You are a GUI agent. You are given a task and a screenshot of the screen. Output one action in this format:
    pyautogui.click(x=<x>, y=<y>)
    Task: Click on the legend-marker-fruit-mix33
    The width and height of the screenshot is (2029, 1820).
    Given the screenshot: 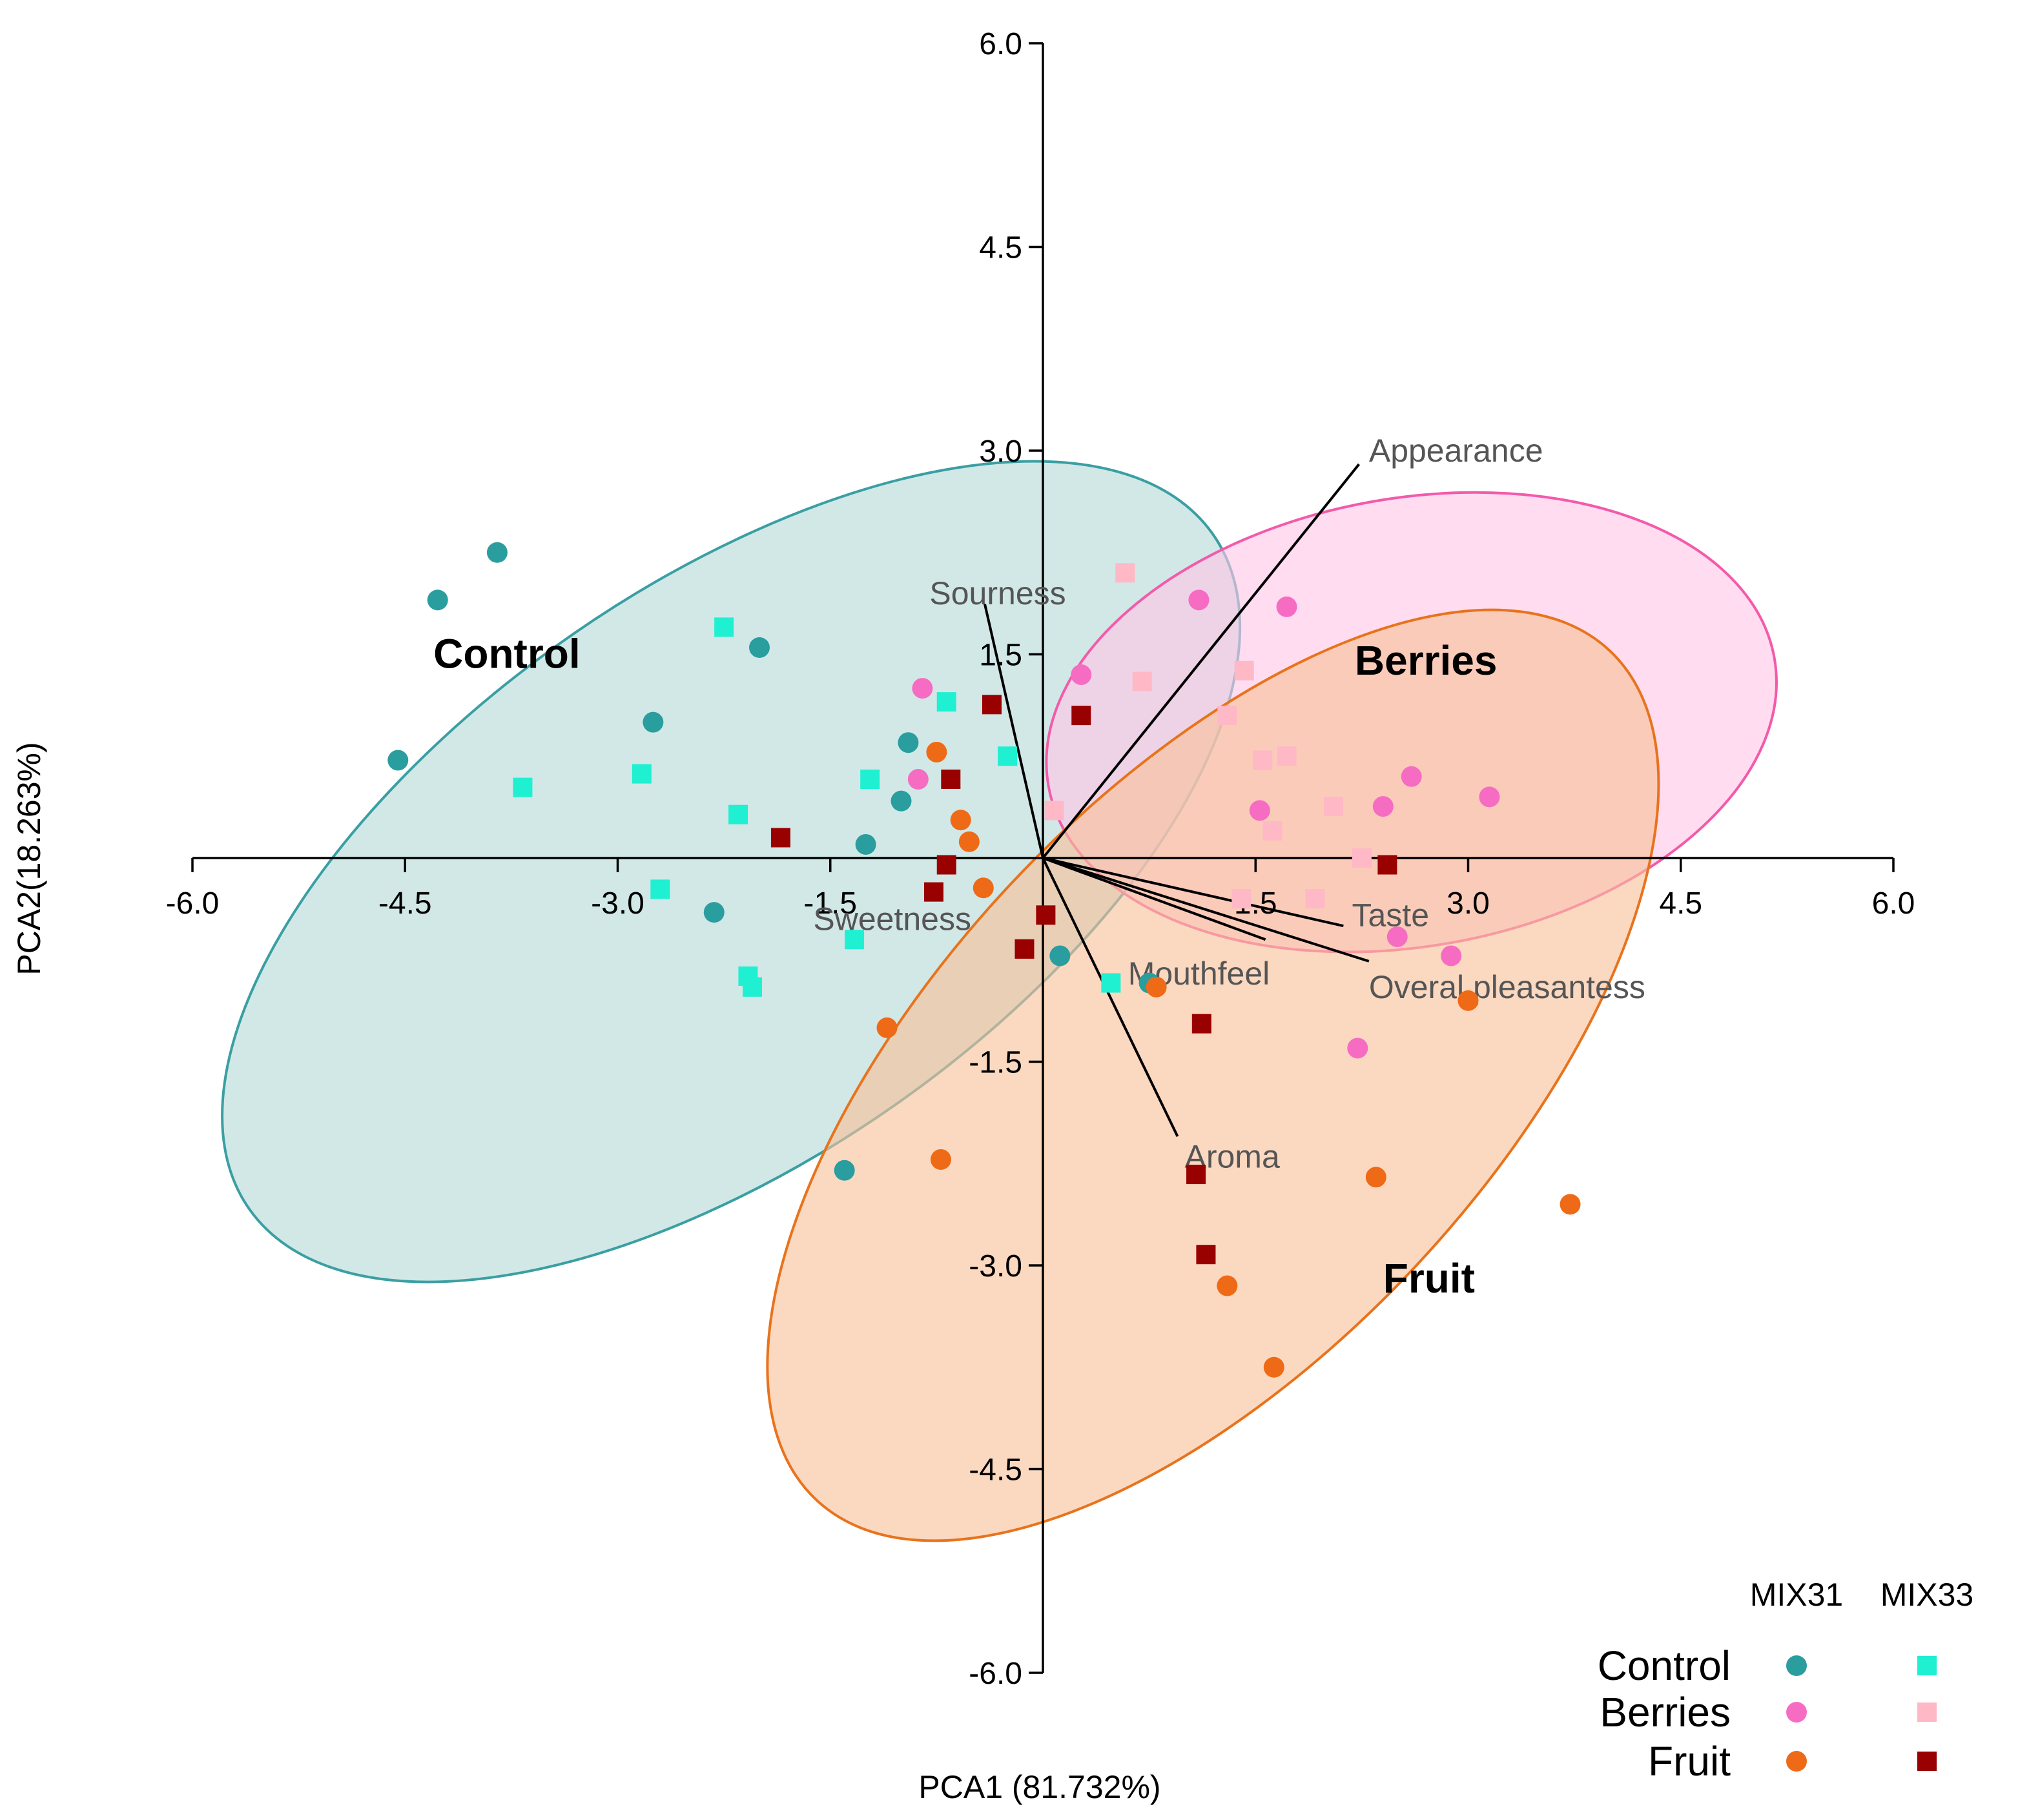 What is the action you would take?
    pyautogui.click(x=1927, y=1761)
    